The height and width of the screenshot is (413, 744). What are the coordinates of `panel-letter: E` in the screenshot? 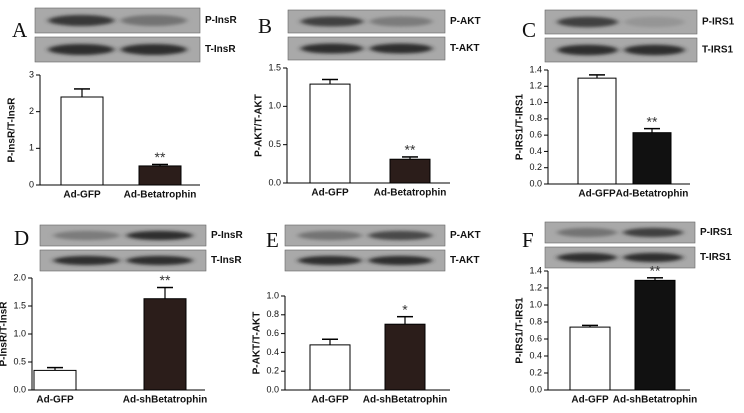 It's located at (272, 240).